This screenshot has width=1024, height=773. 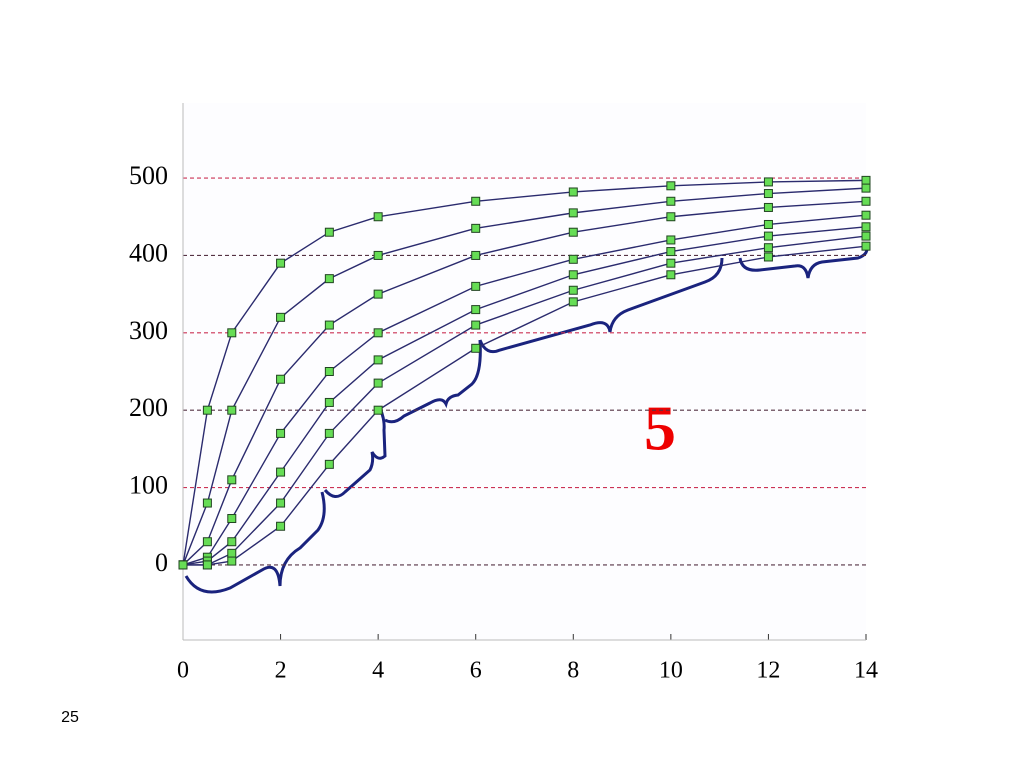 What do you see at coordinates (671, 671) in the screenshot?
I see `x-tick-label: 10` at bounding box center [671, 671].